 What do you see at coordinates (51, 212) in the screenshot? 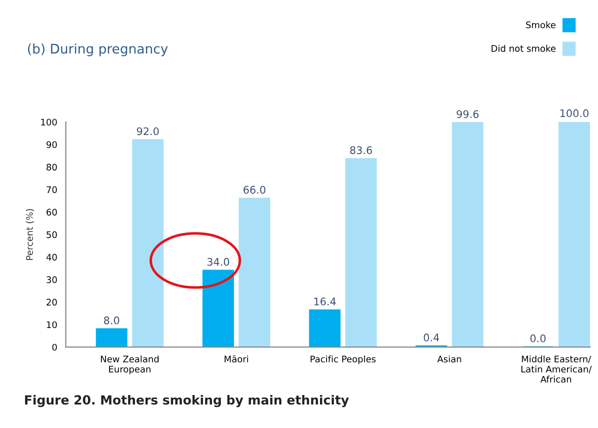
I see `y-tick-label: 60` at bounding box center [51, 212].